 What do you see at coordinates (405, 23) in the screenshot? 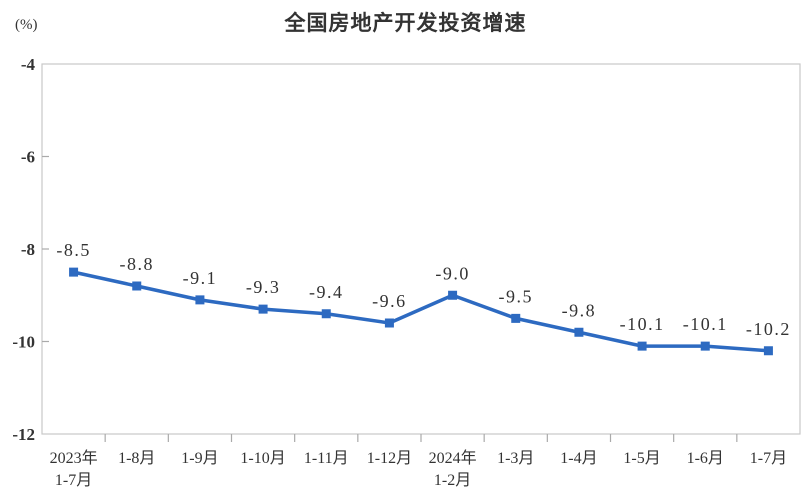
I see `chart-title: 全国房地产开发投资增速` at bounding box center [405, 23].